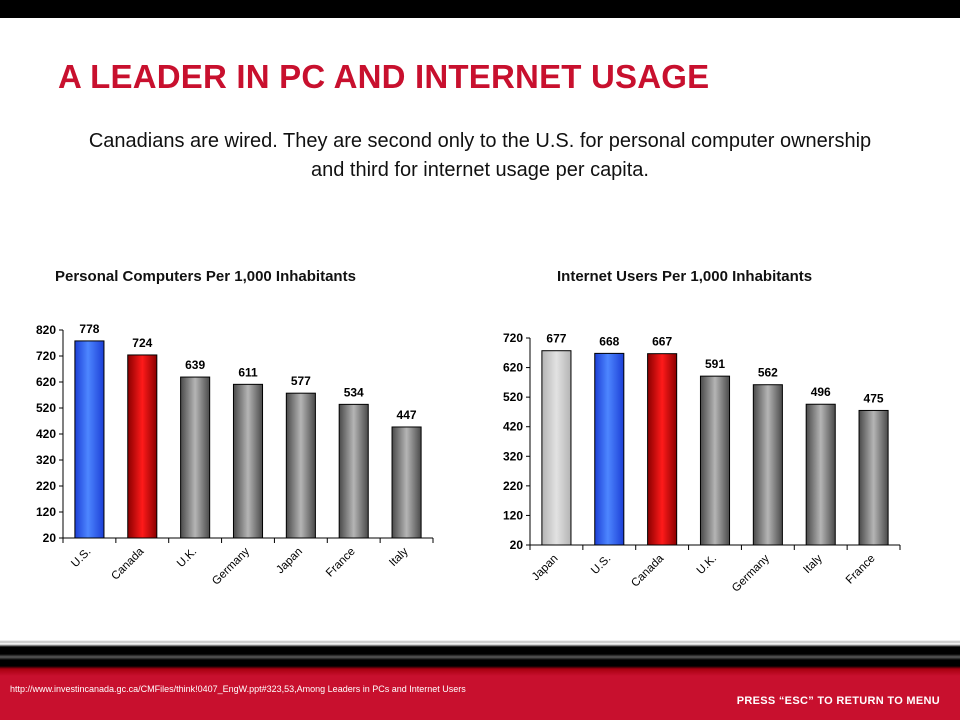 The image size is (960, 720). Describe the element at coordinates (838, 701) in the screenshot. I see `esc-return-note: PRESS “ESC” TO RETURN TO MENU` at that location.